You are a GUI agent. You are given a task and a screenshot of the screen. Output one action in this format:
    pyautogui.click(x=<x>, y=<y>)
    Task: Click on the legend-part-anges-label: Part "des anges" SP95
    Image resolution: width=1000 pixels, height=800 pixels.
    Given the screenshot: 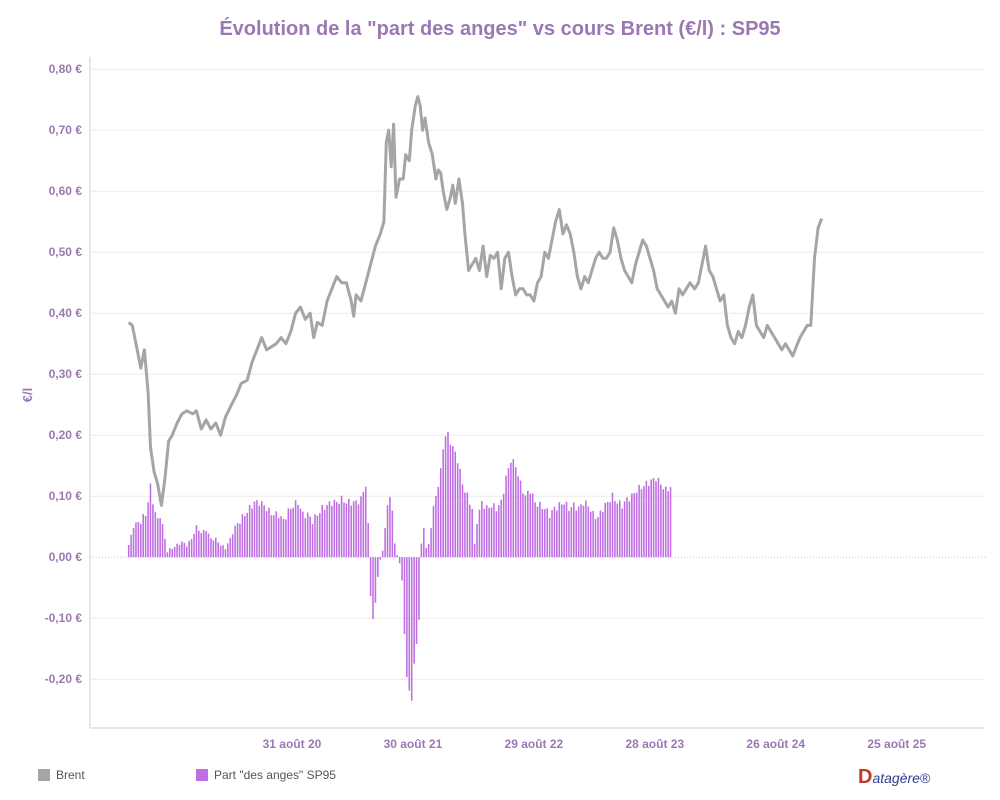 What is the action you would take?
    pyautogui.click(x=275, y=775)
    